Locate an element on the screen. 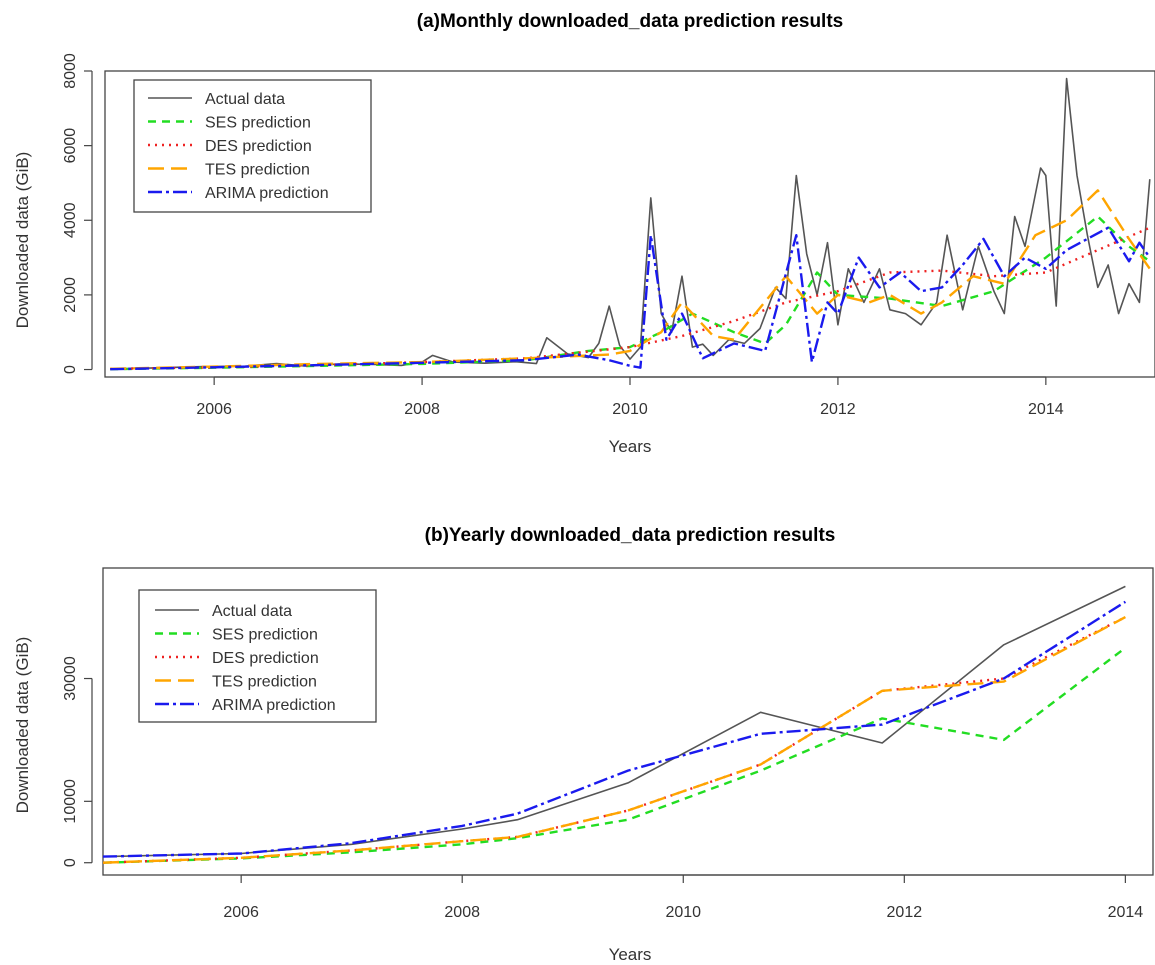 The height and width of the screenshot is (965, 1155). yearly-x-axis-label: Years is located at coordinates (630, 954).